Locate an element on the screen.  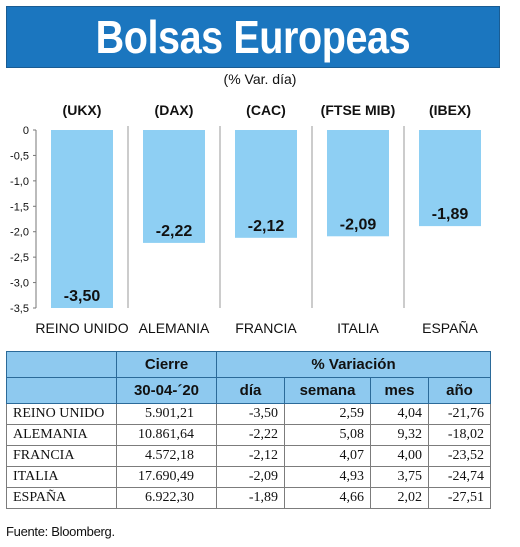
row-mes: 9,32 is located at coordinates (399, 435).